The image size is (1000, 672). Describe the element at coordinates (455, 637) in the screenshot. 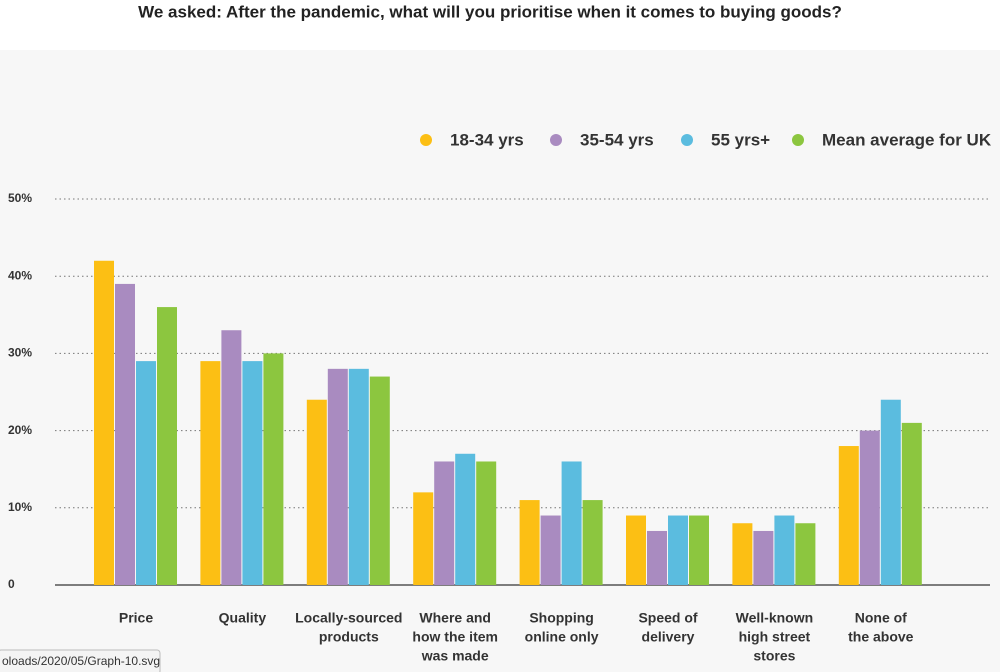

I see `x-tick-label: how the item` at that location.